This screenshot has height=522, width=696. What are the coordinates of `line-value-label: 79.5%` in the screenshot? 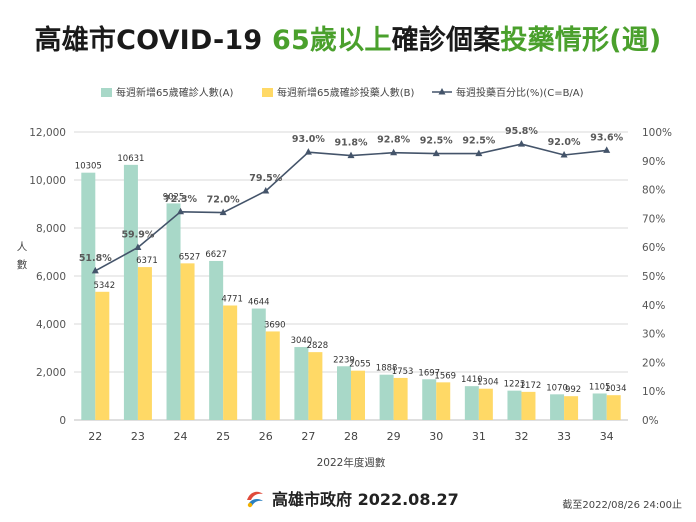 It's located at (265, 178).